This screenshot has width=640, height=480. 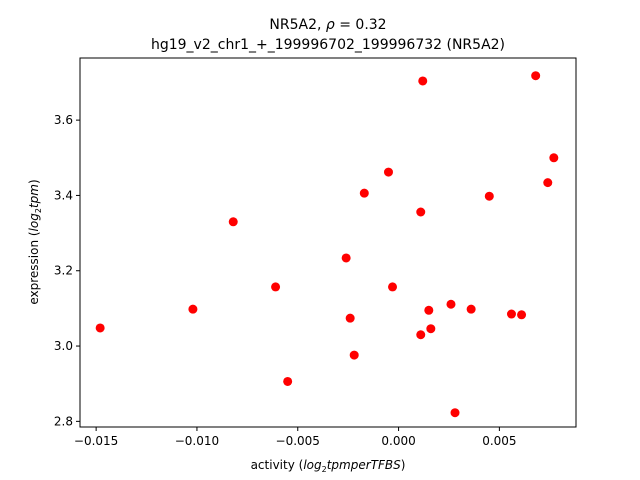 What do you see at coordinates (96, 441) in the screenshot?
I see `x-tick-label: −0.015` at bounding box center [96, 441].